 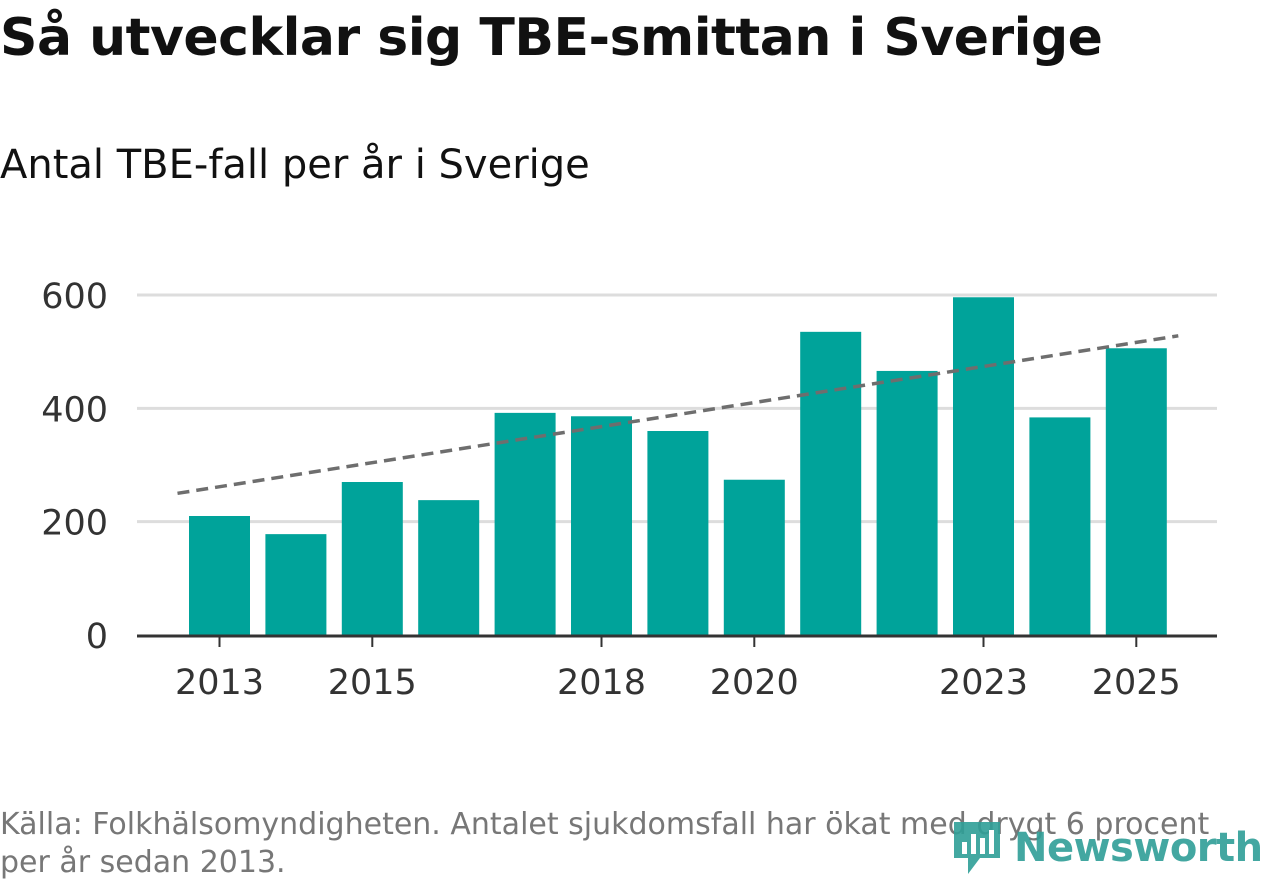 What do you see at coordinates (1136, 491) in the screenshot?
I see `bar-2025` at bounding box center [1136, 491].